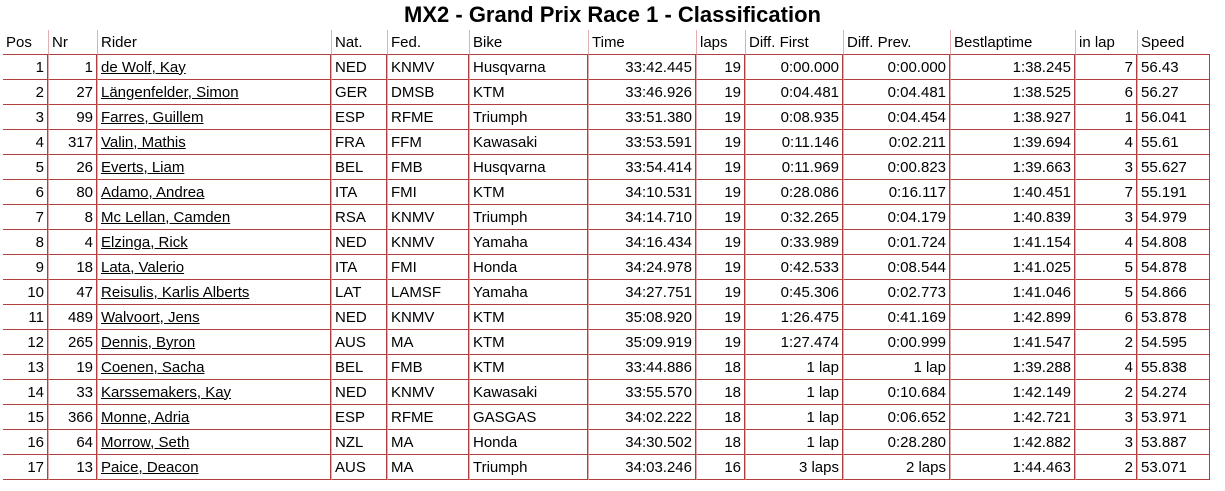 Image resolution: width=1225 pixels, height=491 pixels. Describe the element at coordinates (143, 67) in the screenshot. I see `rider-link: de Wolf, Kay` at that location.